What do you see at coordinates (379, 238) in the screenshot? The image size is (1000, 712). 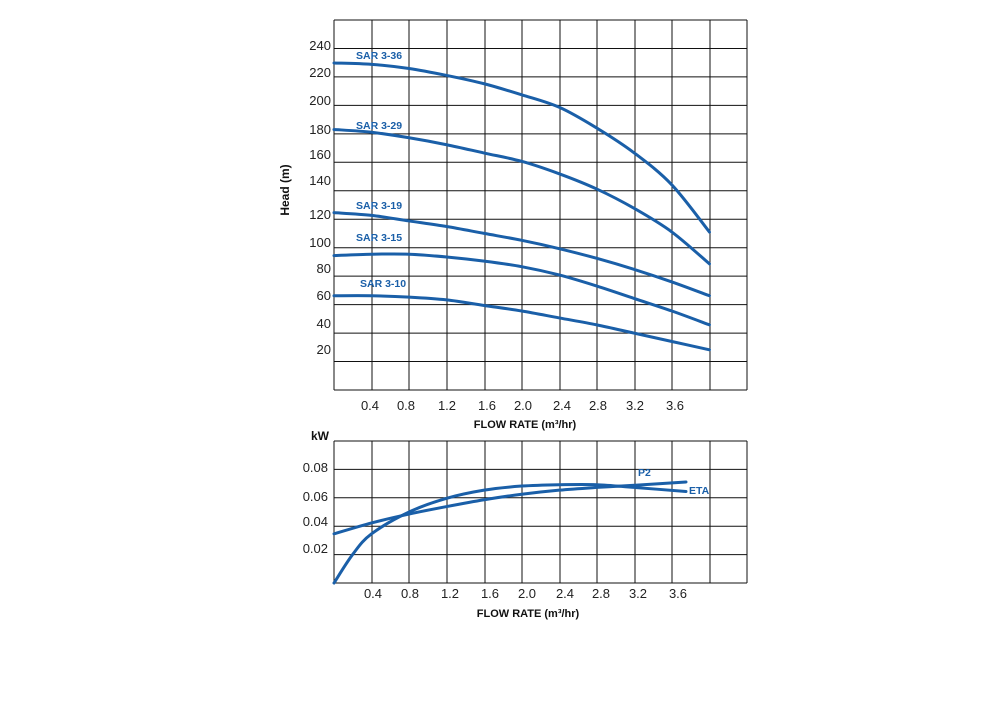 I see `series-label: SAR 3-15` at bounding box center [379, 238].